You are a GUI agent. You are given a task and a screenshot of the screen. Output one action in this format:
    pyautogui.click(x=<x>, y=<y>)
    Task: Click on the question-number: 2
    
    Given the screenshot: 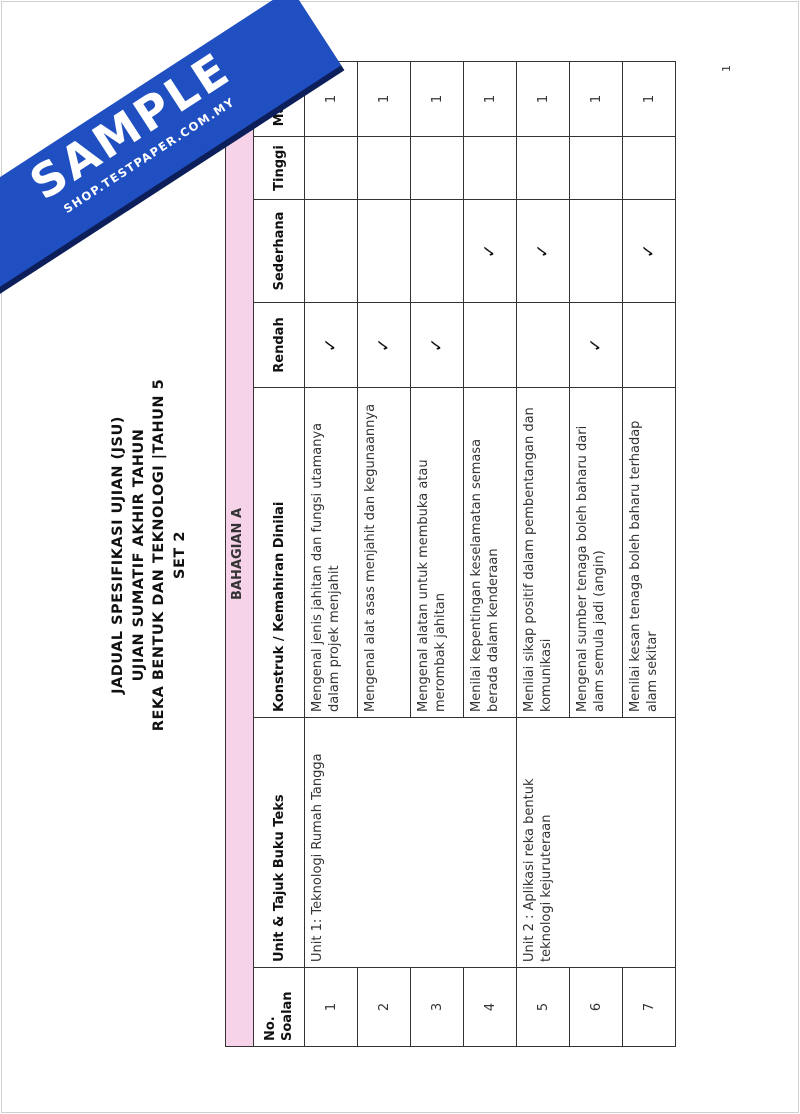 What is the action you would take?
    pyautogui.click(x=384, y=1007)
    